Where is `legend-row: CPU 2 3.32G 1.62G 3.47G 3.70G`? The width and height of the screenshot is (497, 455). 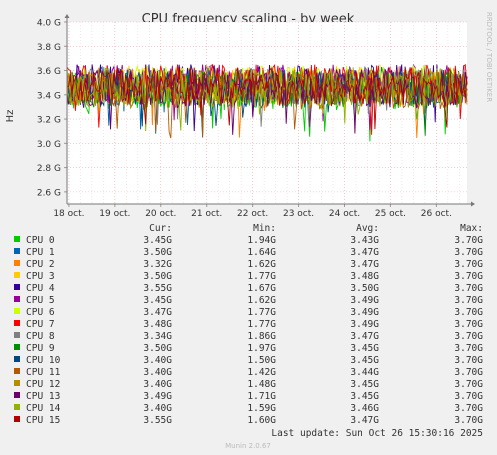
legend-row: CPU 2 3.32G 1.62G 3.47G 3.70G is located at coordinates (248, 264).